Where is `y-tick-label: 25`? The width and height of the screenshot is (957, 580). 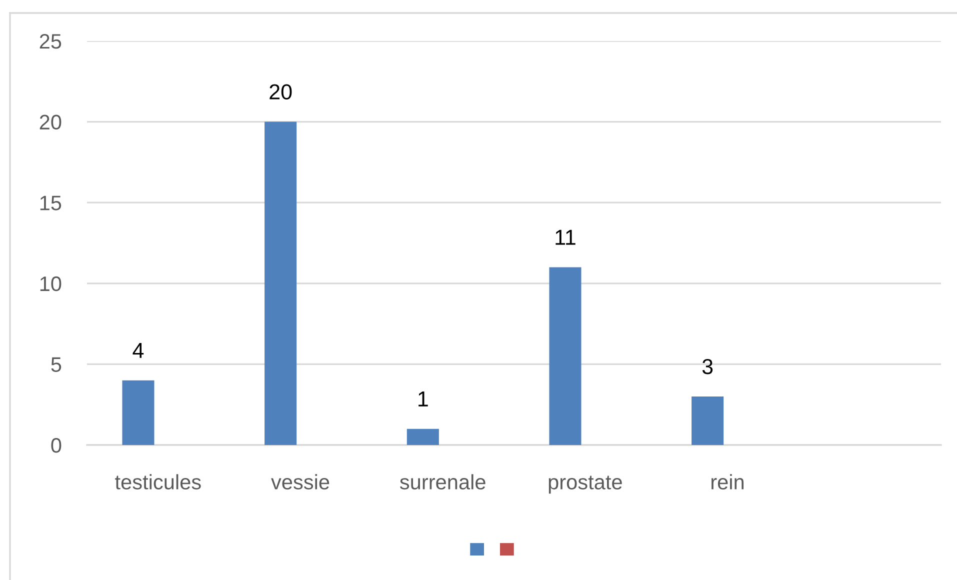
y-tick-label: 25 is located at coordinates (51, 41).